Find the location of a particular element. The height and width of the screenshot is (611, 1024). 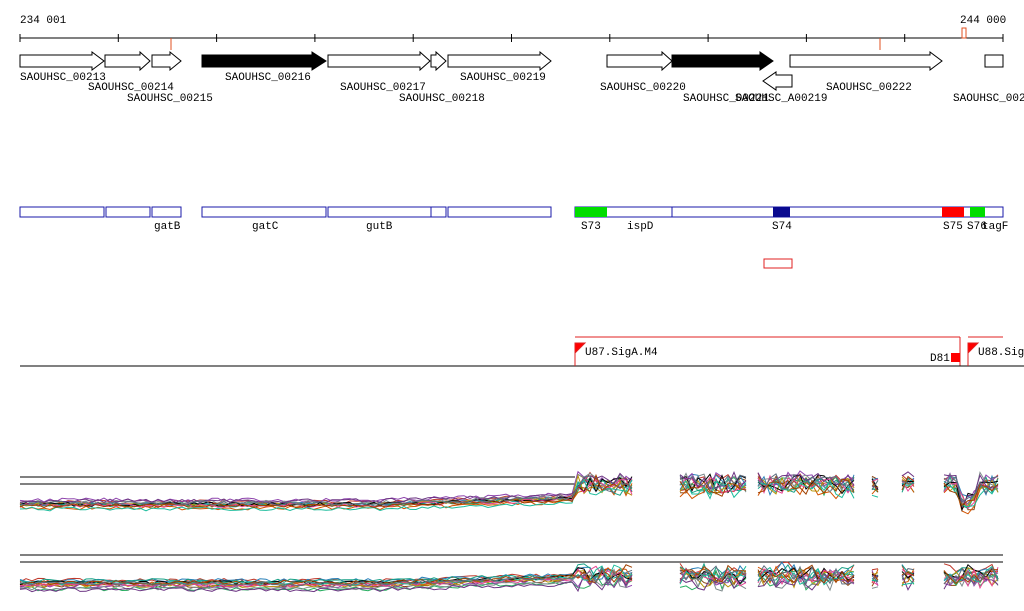

feature-label: tagF is located at coordinates (995, 227).